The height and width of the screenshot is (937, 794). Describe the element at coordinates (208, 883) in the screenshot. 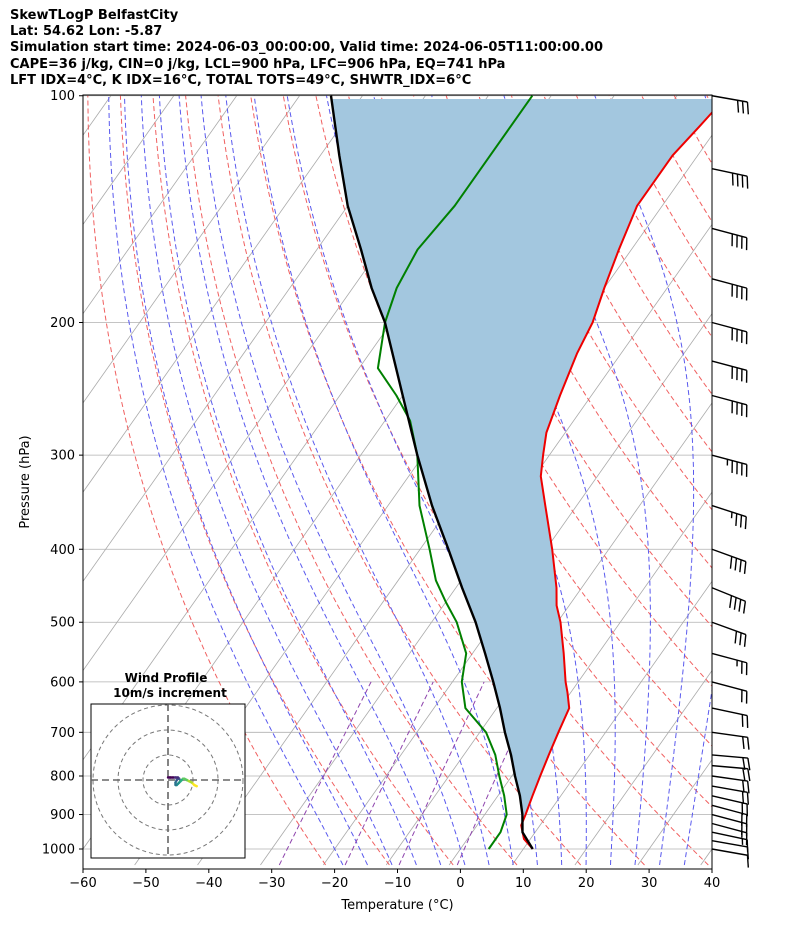

I see `x-tick-label: −40` at that location.